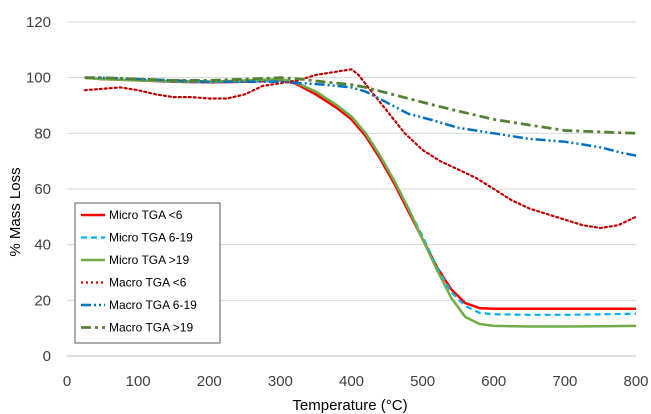 The image size is (651, 414). What do you see at coordinates (148, 283) in the screenshot?
I see `legend-label-4: Macro TGA <6` at bounding box center [148, 283].